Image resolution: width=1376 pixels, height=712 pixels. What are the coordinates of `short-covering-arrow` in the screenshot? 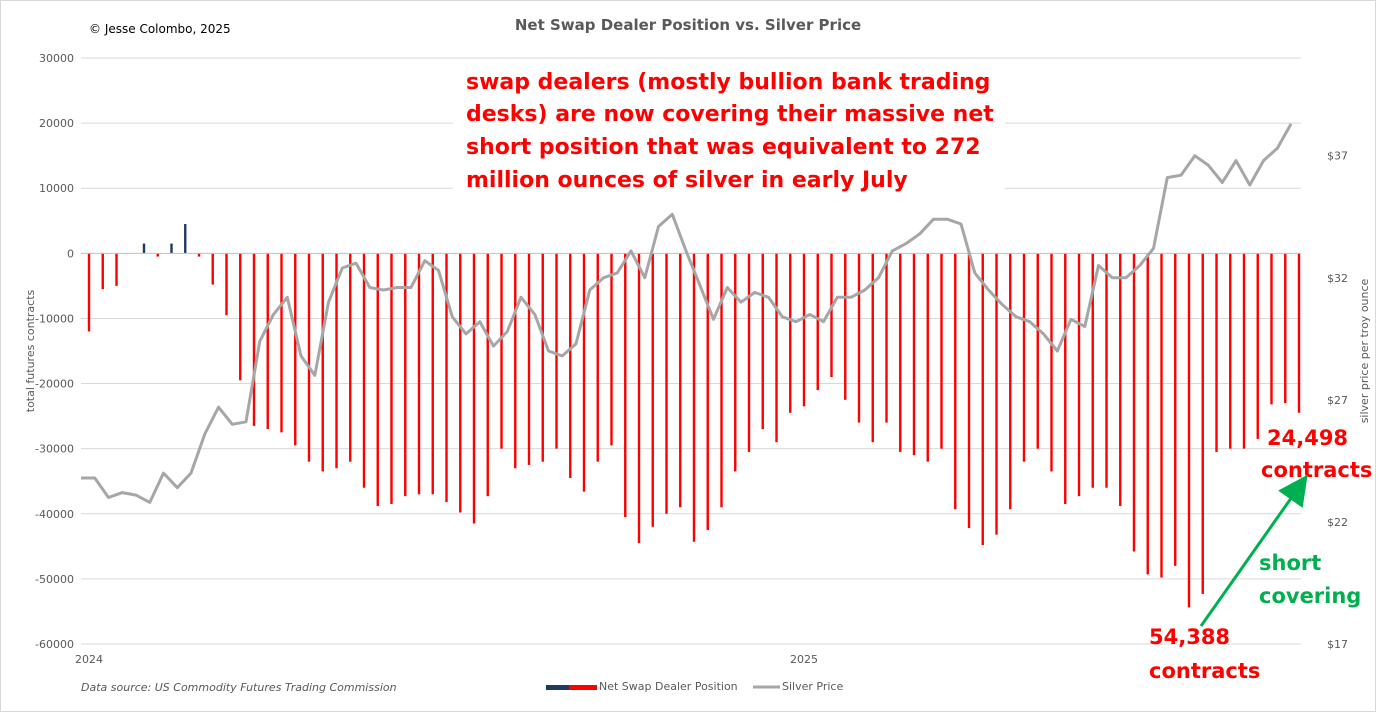 It's located at (1253, 550).